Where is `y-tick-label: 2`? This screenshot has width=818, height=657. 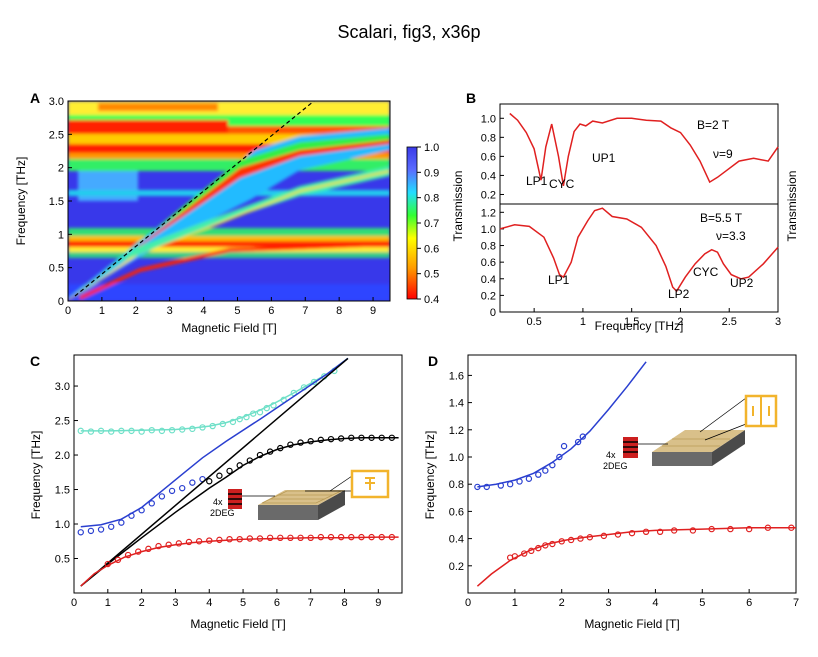
y-tick-label: 2 is located at coordinates (61, 169).